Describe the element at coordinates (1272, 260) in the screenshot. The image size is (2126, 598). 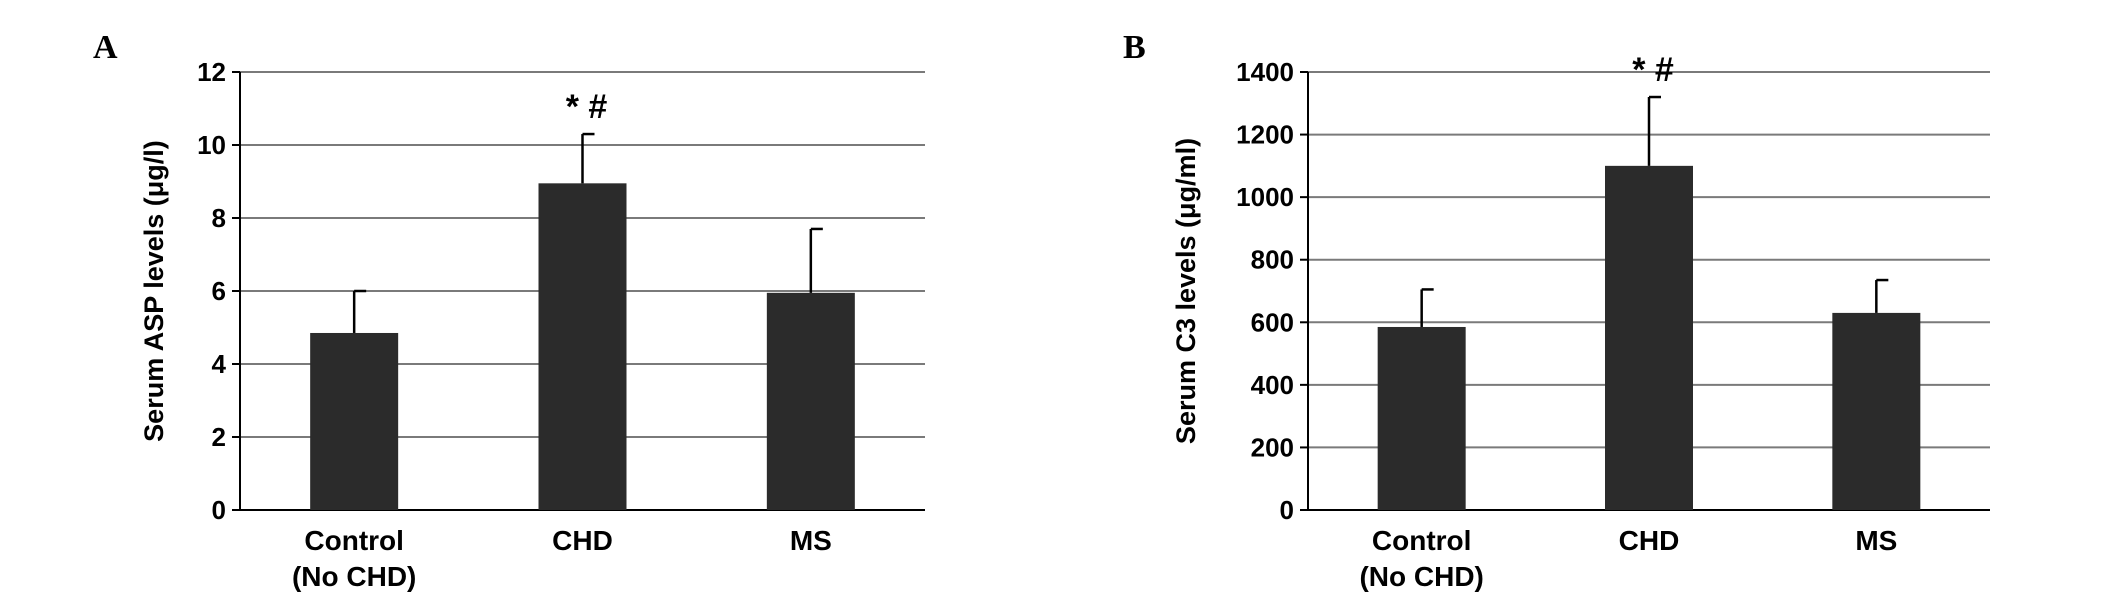
I see `y-tick-label: 800` at that location.